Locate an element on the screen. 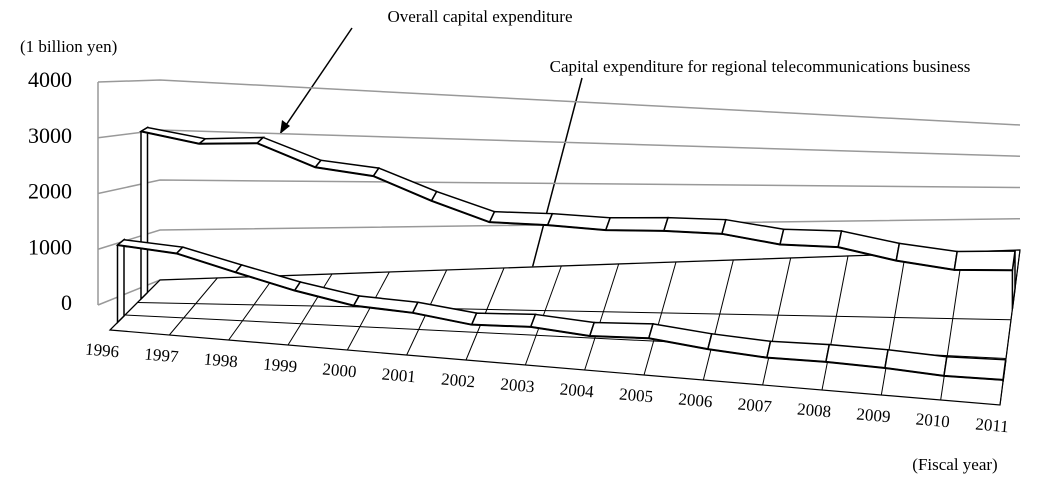 This screenshot has height=481, width=1052. x-tick-label: 2008 is located at coordinates (814, 410).